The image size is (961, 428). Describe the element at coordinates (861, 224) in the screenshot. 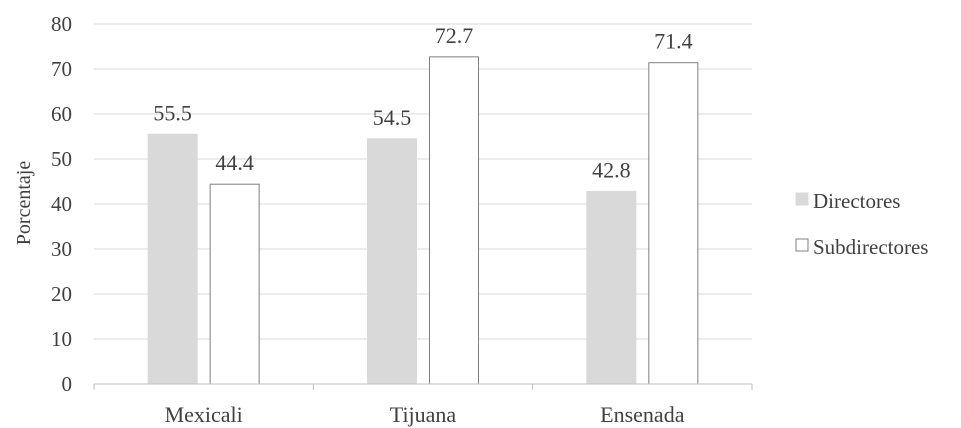

I see `legend: Directores Subdirectores` at that location.